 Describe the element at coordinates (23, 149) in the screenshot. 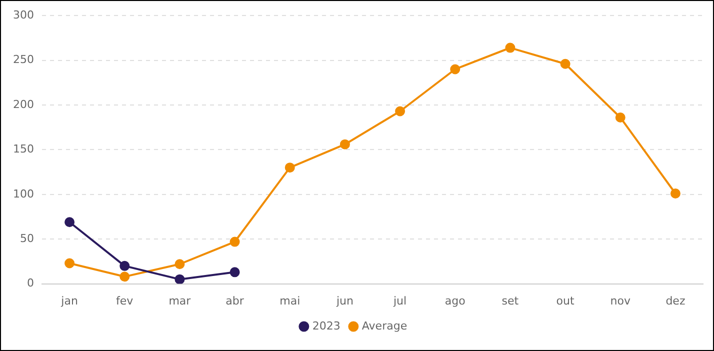

I see `y-tick-label: 150` at that location.